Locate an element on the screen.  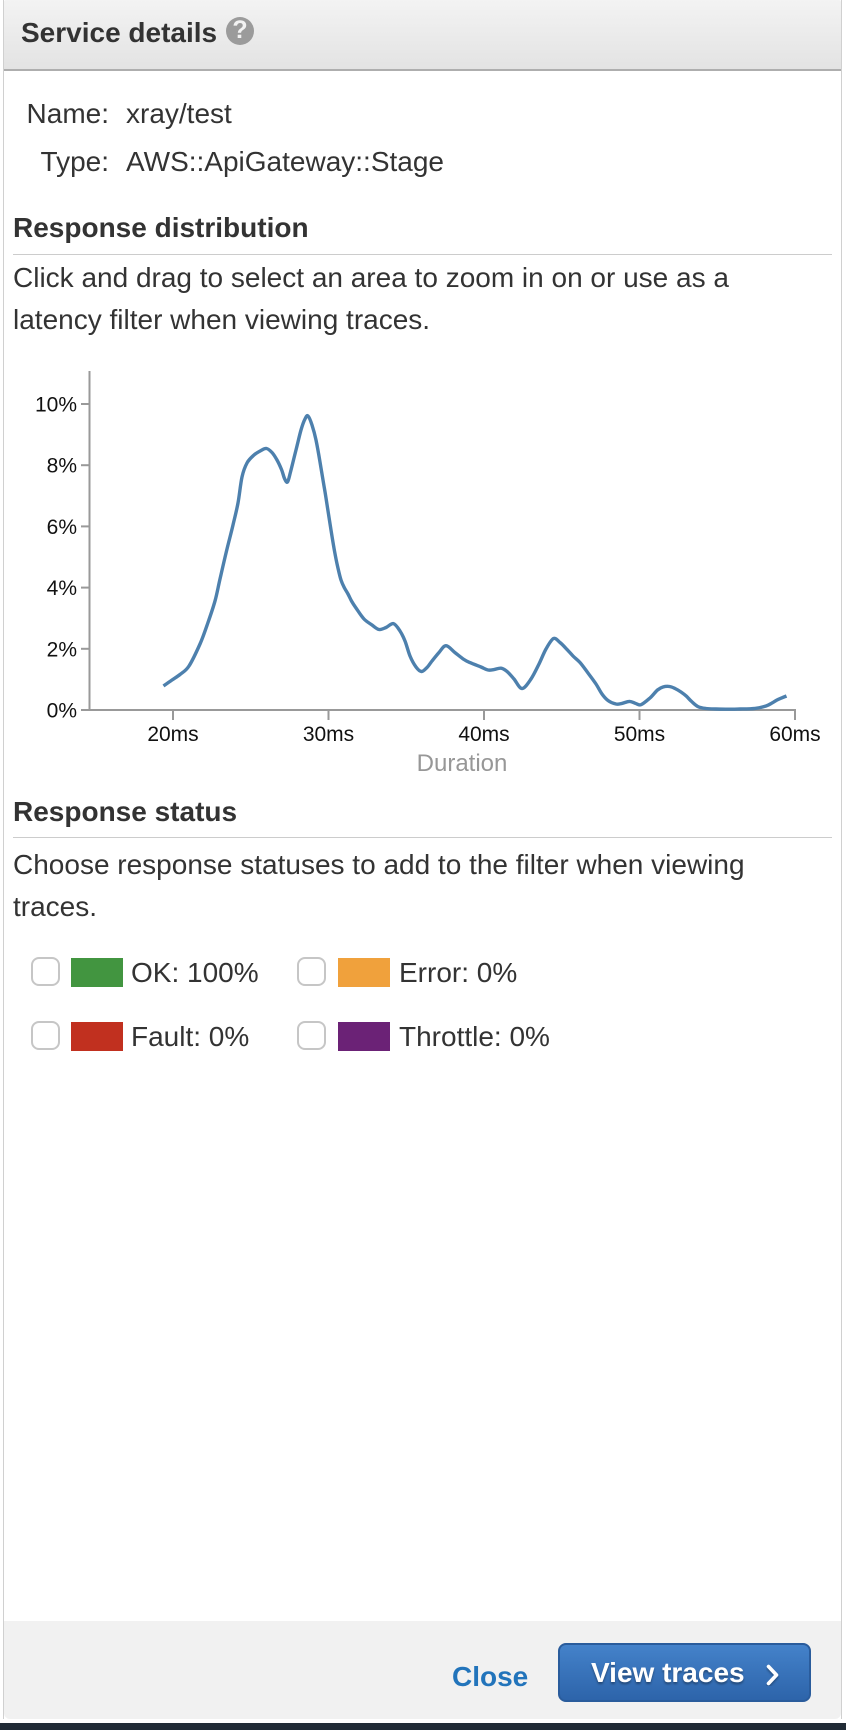
svg-text: 10% is located at coordinates (56, 405).